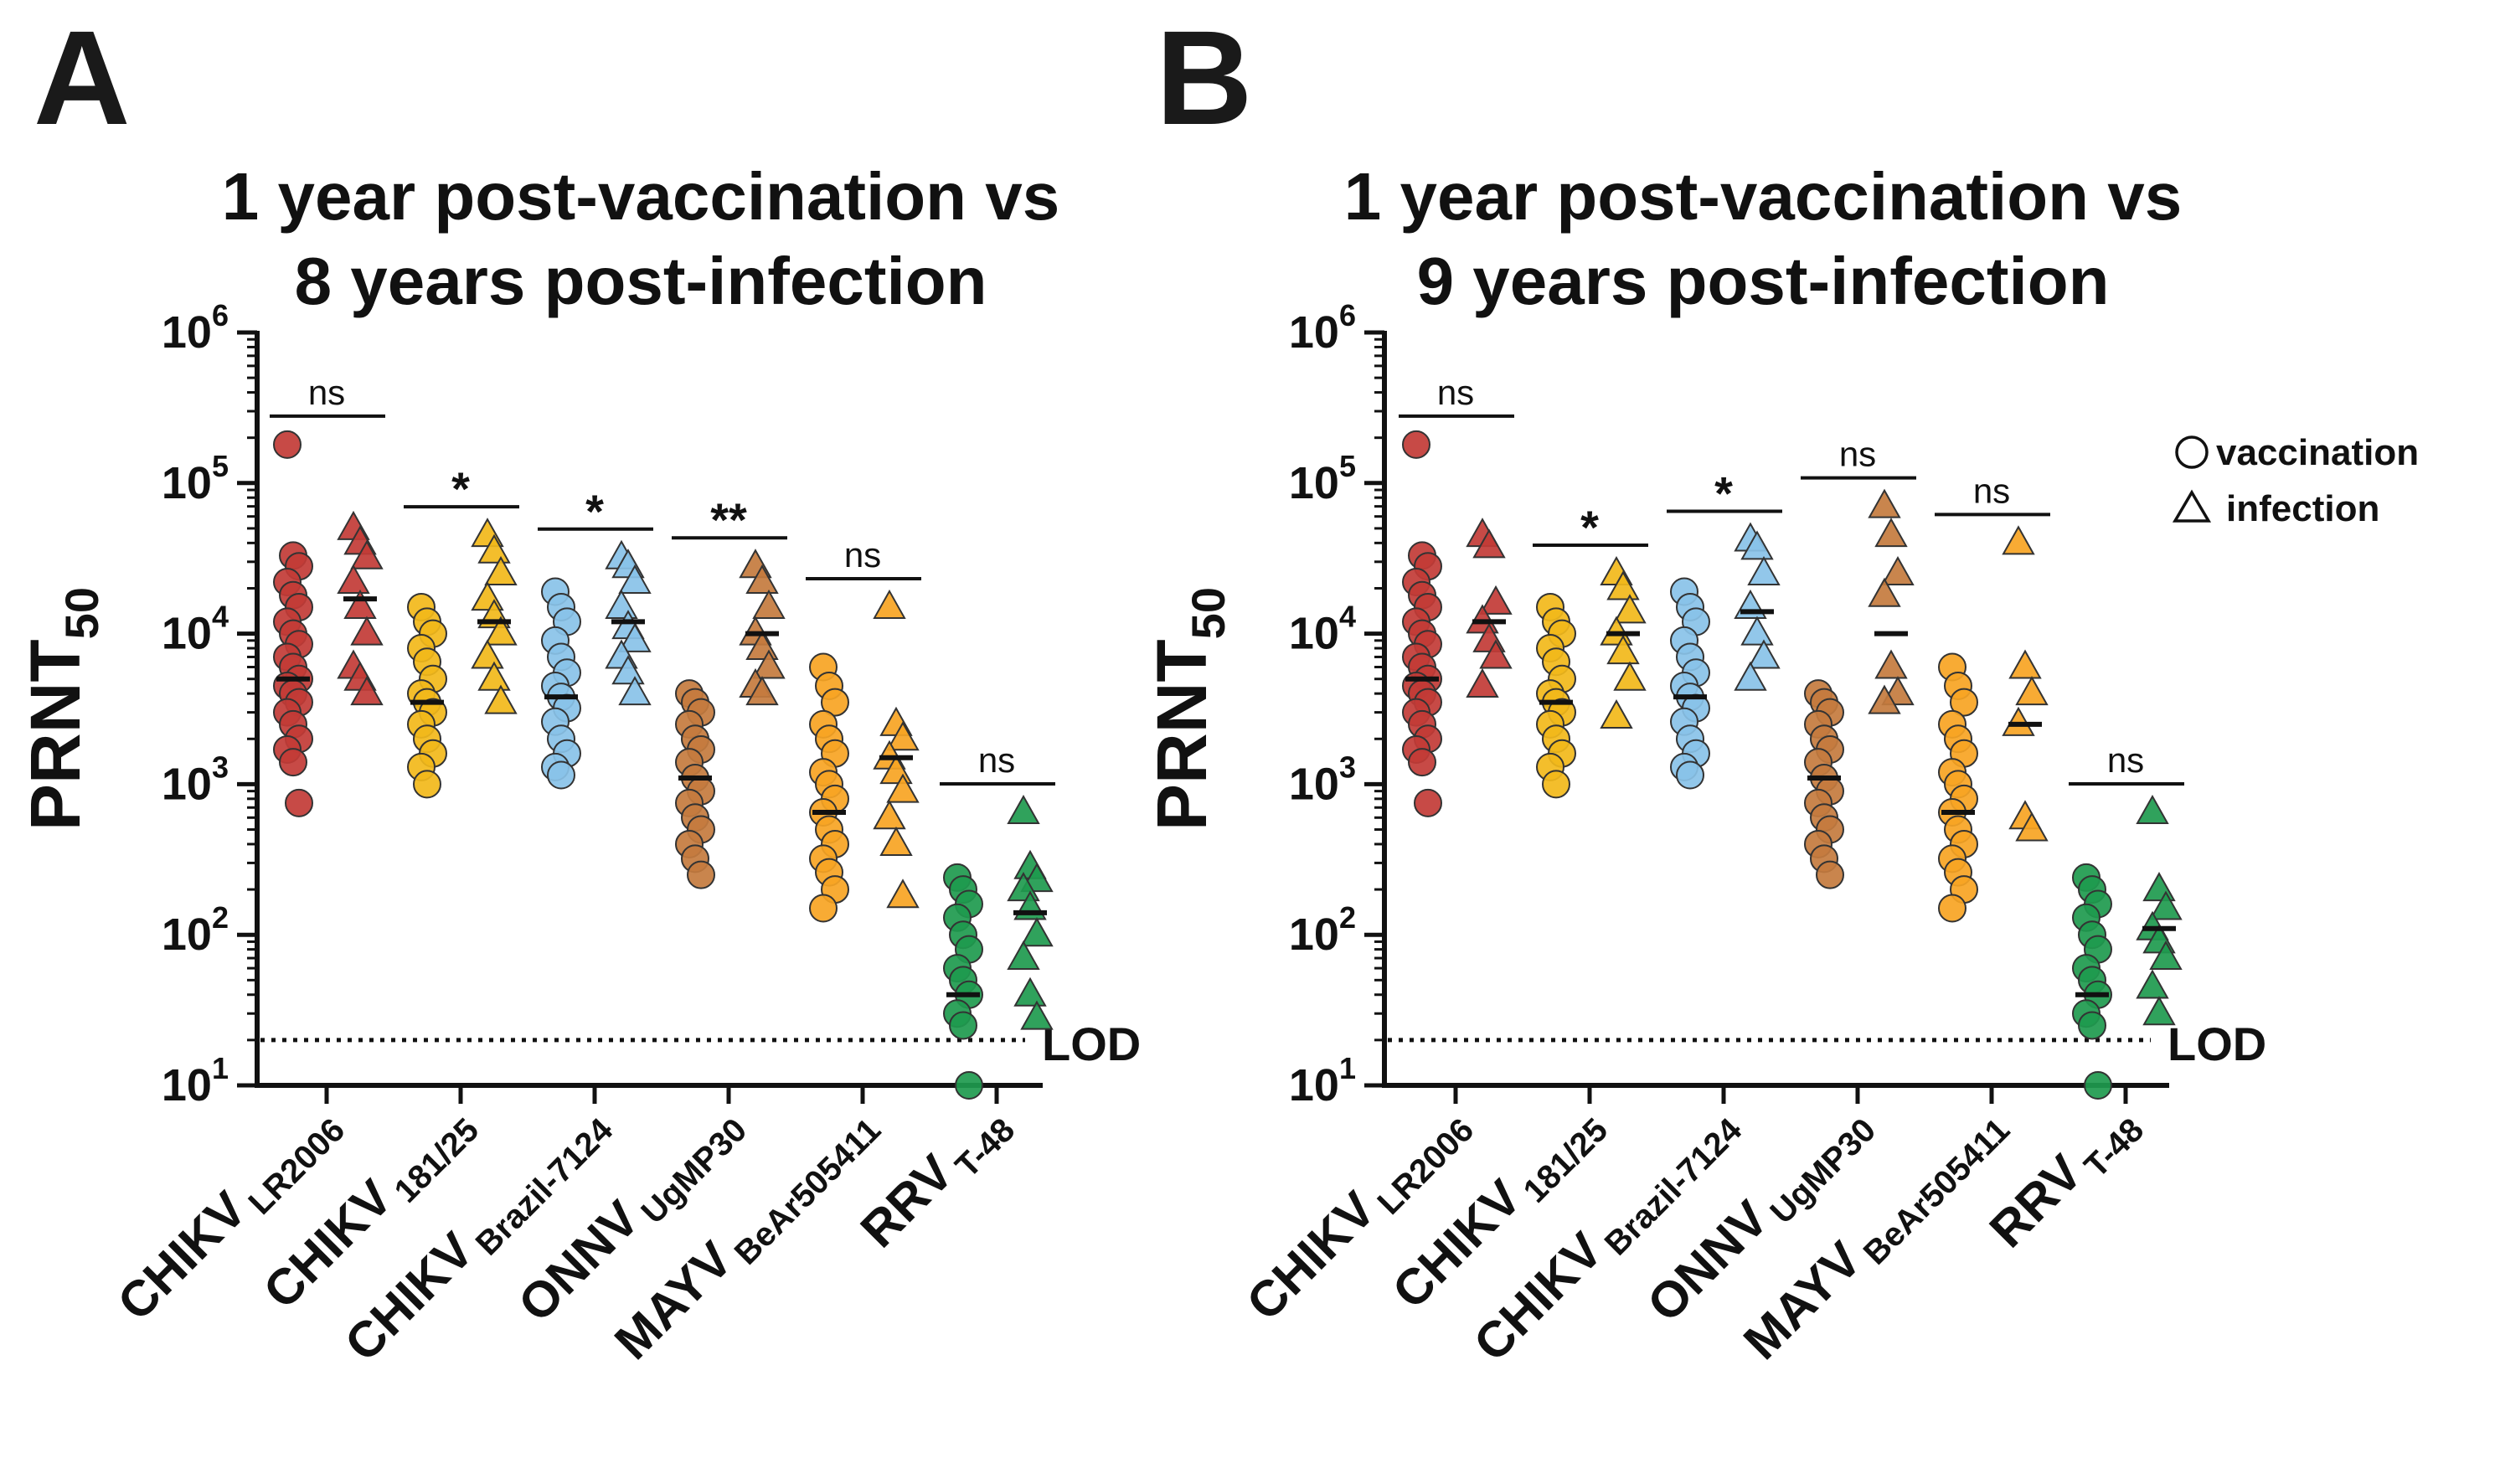  What do you see at coordinates (640, 196) in the screenshot?
I see `panel-a-title-line-1: 1 year post-vaccination vs` at bounding box center [640, 196].